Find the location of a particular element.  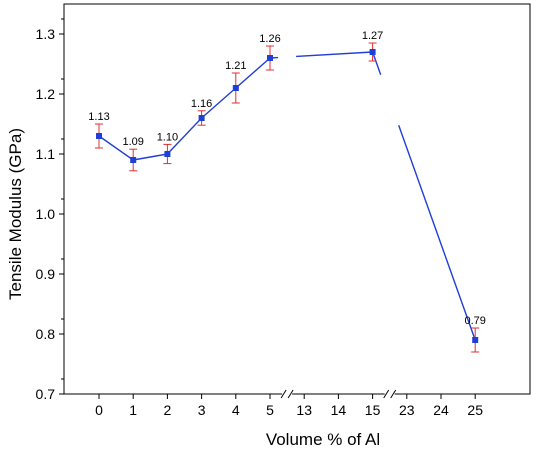

data-label: 1.16 is located at coordinates (201, 104).